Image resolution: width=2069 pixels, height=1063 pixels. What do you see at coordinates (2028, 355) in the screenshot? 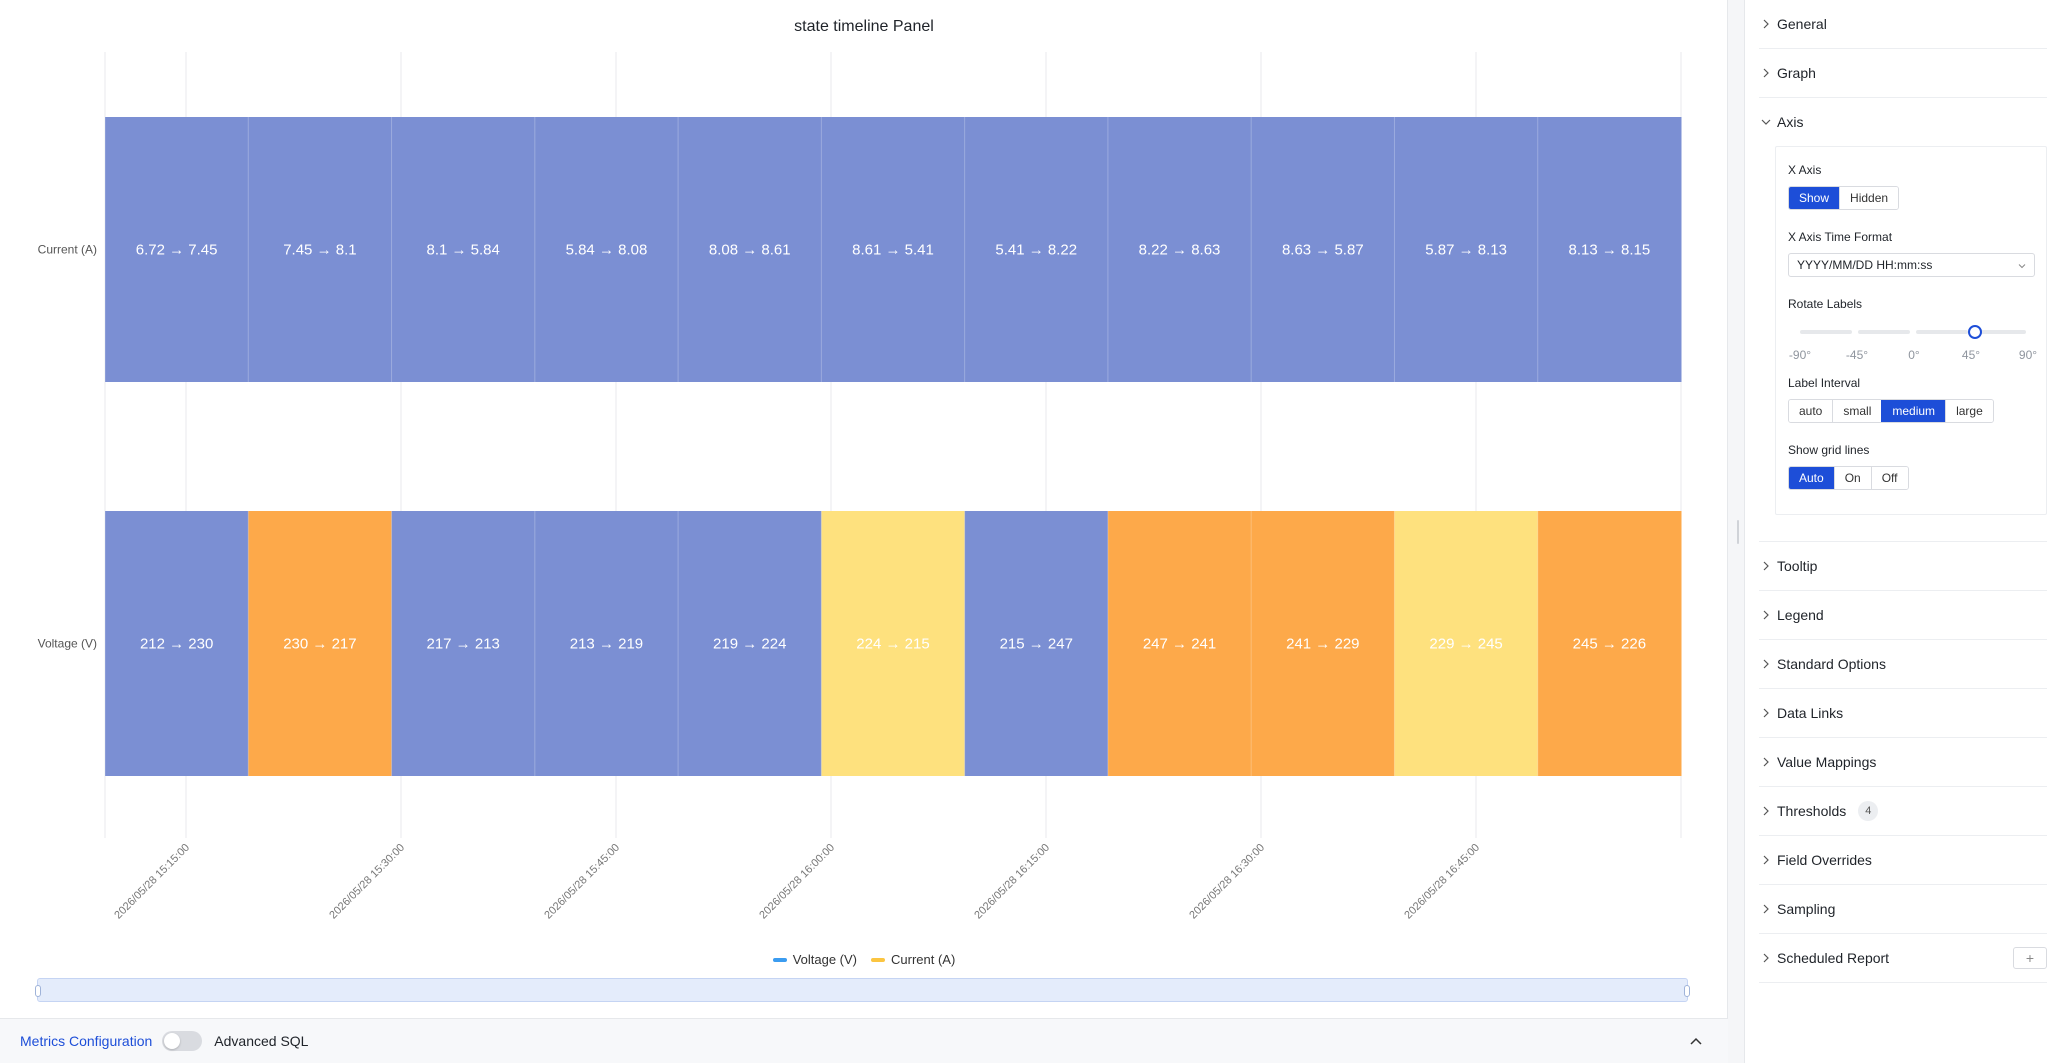
I see `rotate-mark: 90°` at bounding box center [2028, 355].